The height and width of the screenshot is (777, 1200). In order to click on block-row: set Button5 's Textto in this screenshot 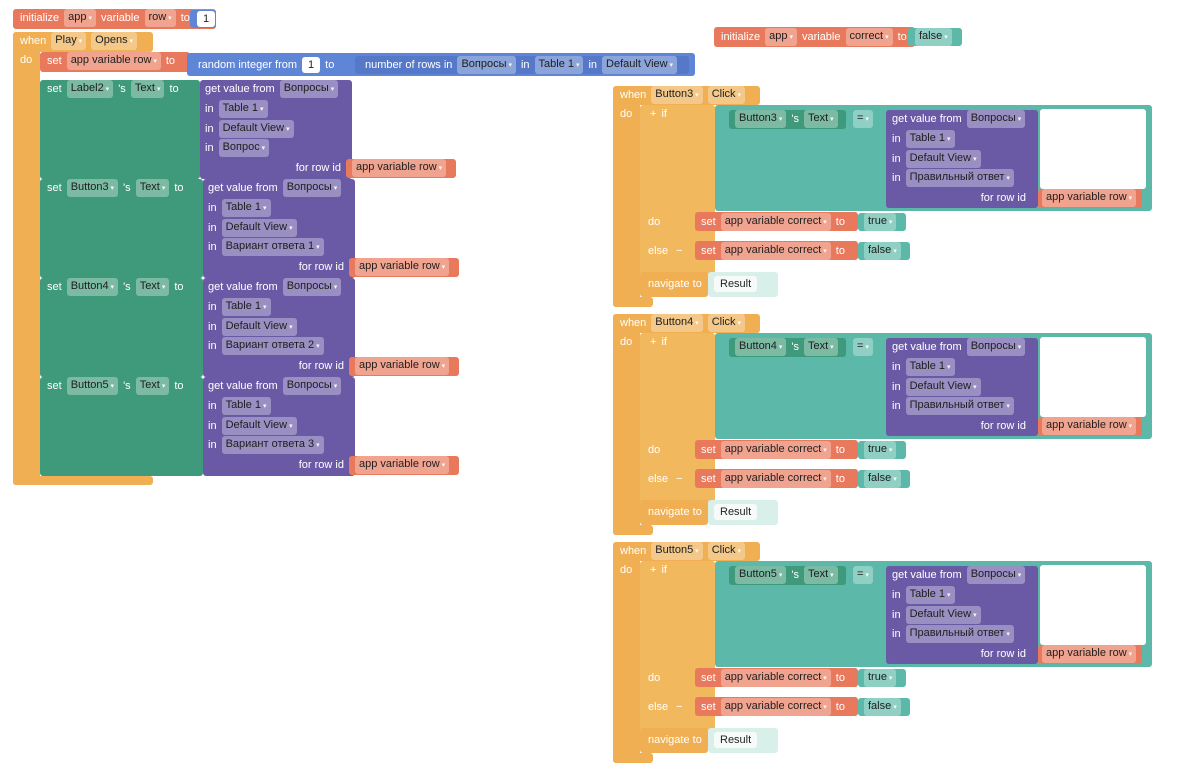, I will do `click(115, 386)`.